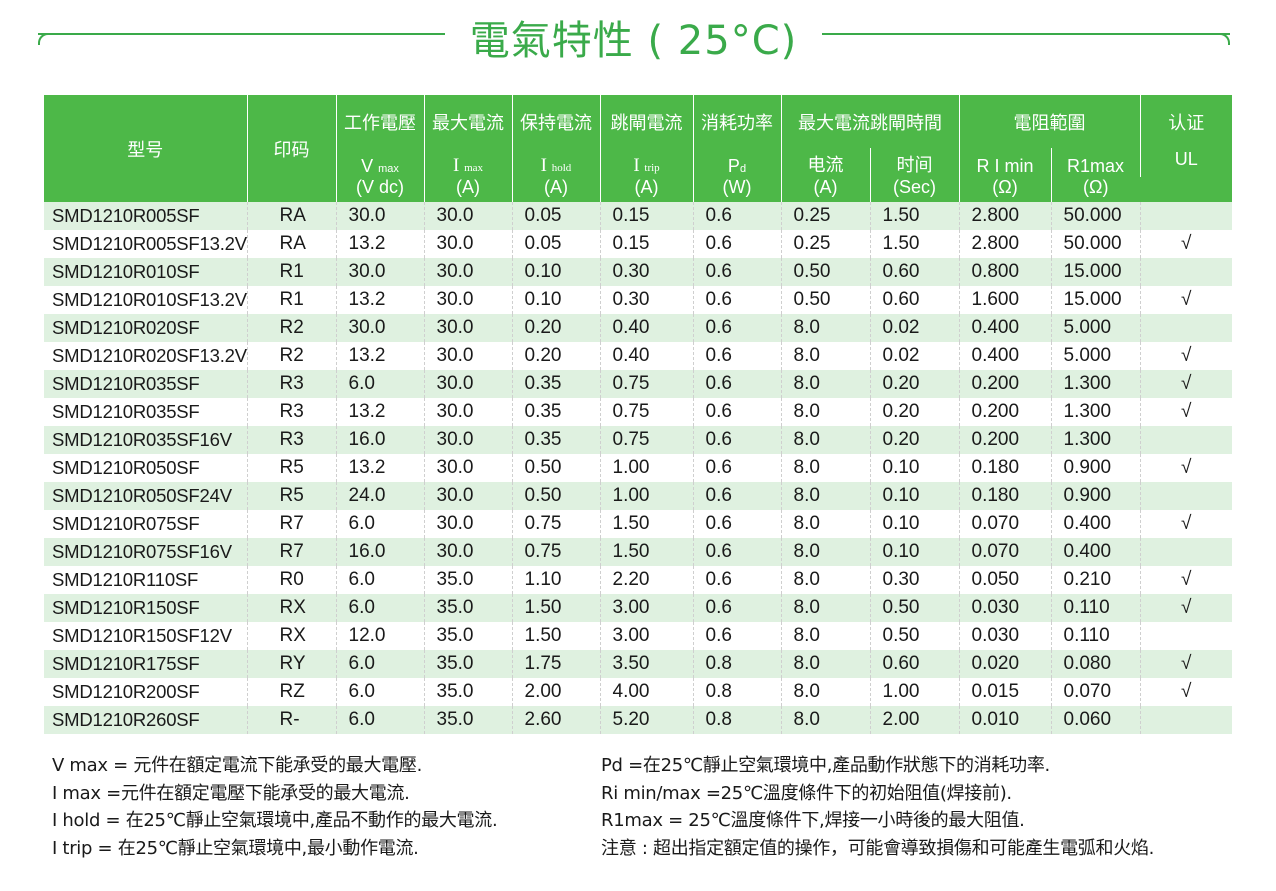 This screenshot has height=891, width=1276. Describe the element at coordinates (1096, 580) in the screenshot. I see `cell-rmax: 0.210` at that location.